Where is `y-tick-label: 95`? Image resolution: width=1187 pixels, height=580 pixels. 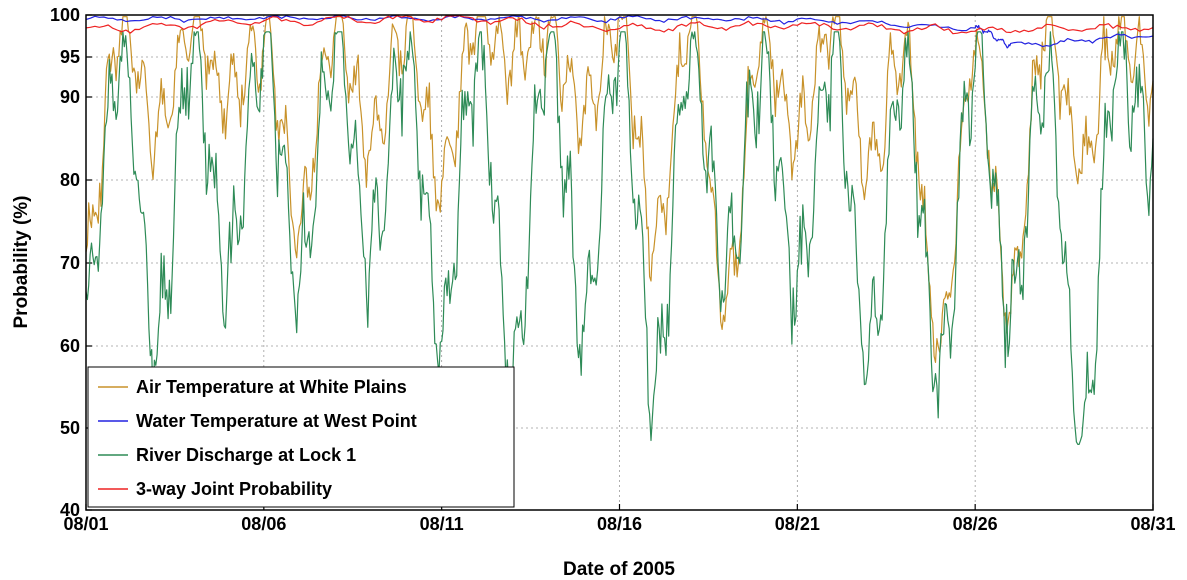
y-tick-label: 95 is located at coordinates (70, 57).